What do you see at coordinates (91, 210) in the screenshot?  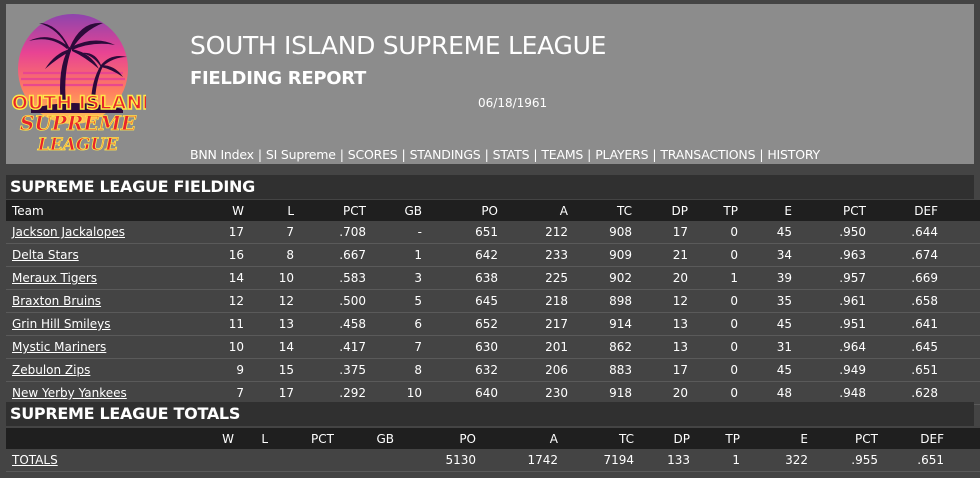 I see `fielding-header-team: Team` at bounding box center [91, 210].